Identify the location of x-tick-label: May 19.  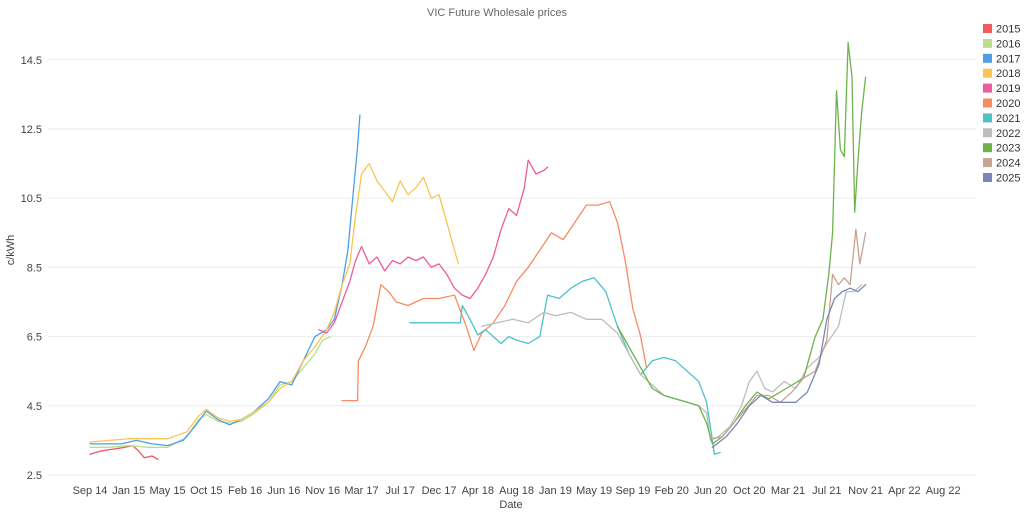
(594, 491).